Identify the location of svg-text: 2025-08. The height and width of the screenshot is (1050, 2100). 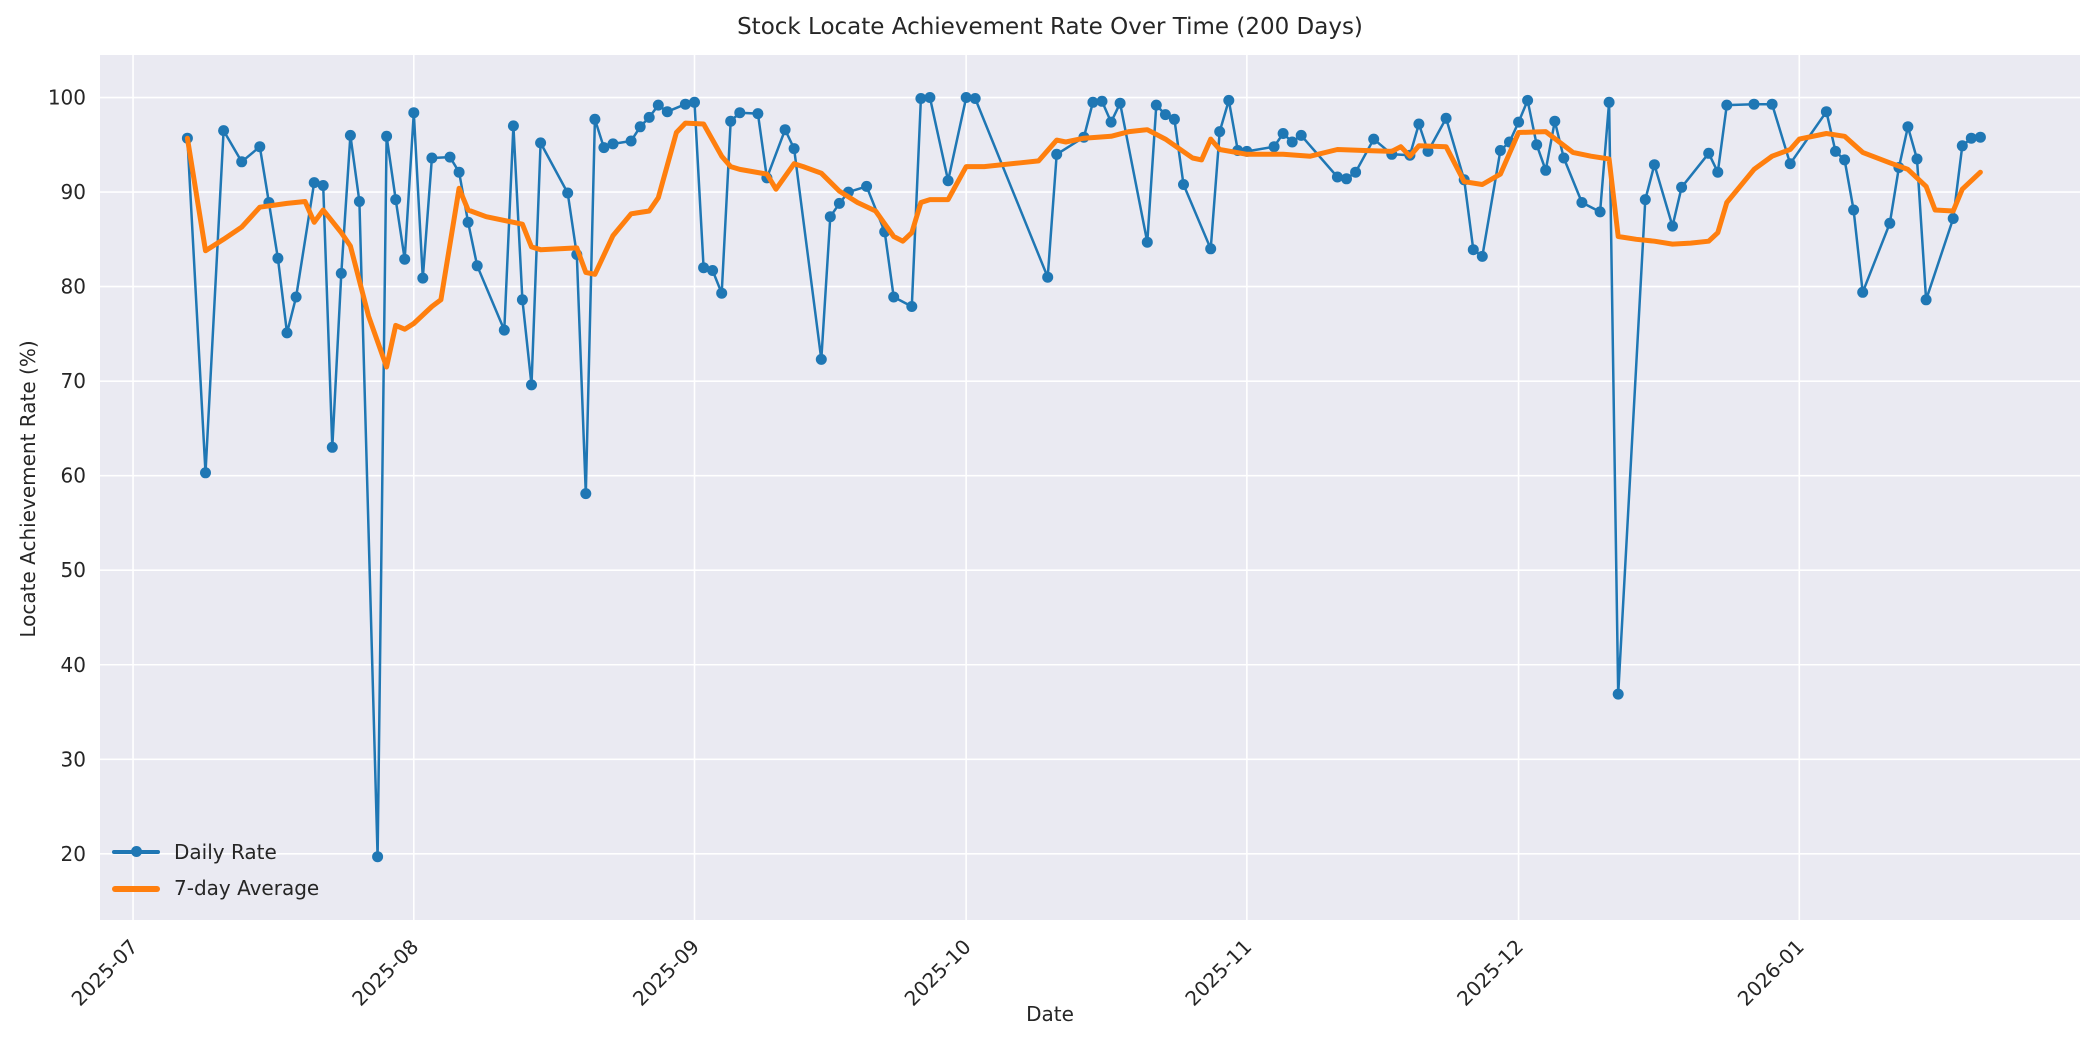
(385, 973).